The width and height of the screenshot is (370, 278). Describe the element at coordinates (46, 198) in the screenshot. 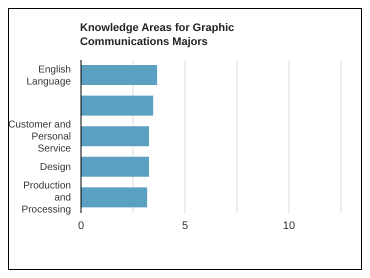

I see `y-tick-label: Production and Processing` at that location.